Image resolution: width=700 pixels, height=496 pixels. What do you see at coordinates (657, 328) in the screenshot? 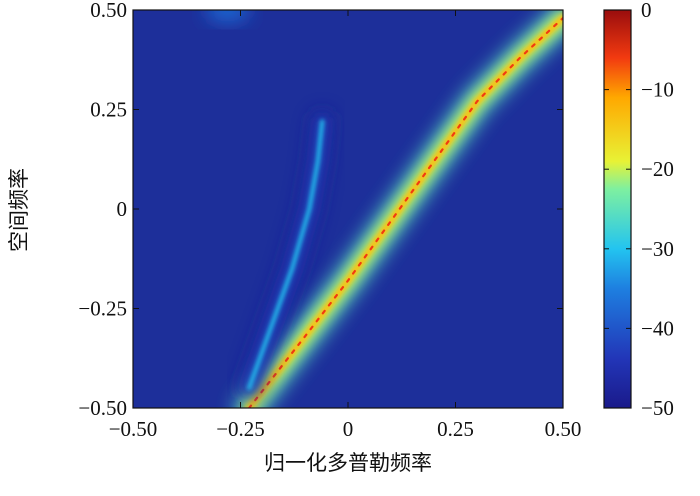
I see `colorbar-tick-label: −40` at bounding box center [657, 328].